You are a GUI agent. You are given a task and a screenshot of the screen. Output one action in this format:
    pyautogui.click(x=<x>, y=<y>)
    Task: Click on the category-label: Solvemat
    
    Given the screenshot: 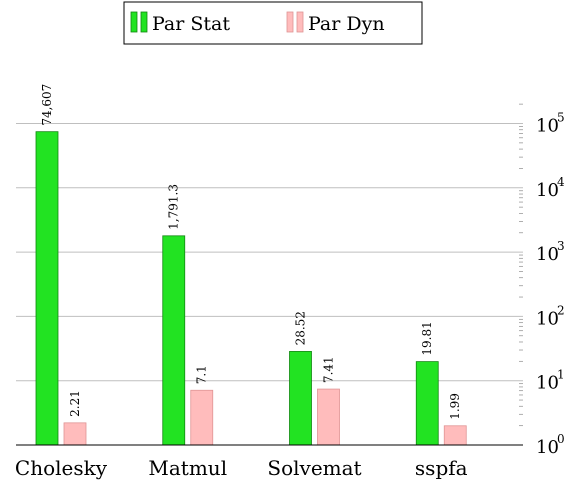 What is the action you would take?
    pyautogui.click(x=314, y=468)
    